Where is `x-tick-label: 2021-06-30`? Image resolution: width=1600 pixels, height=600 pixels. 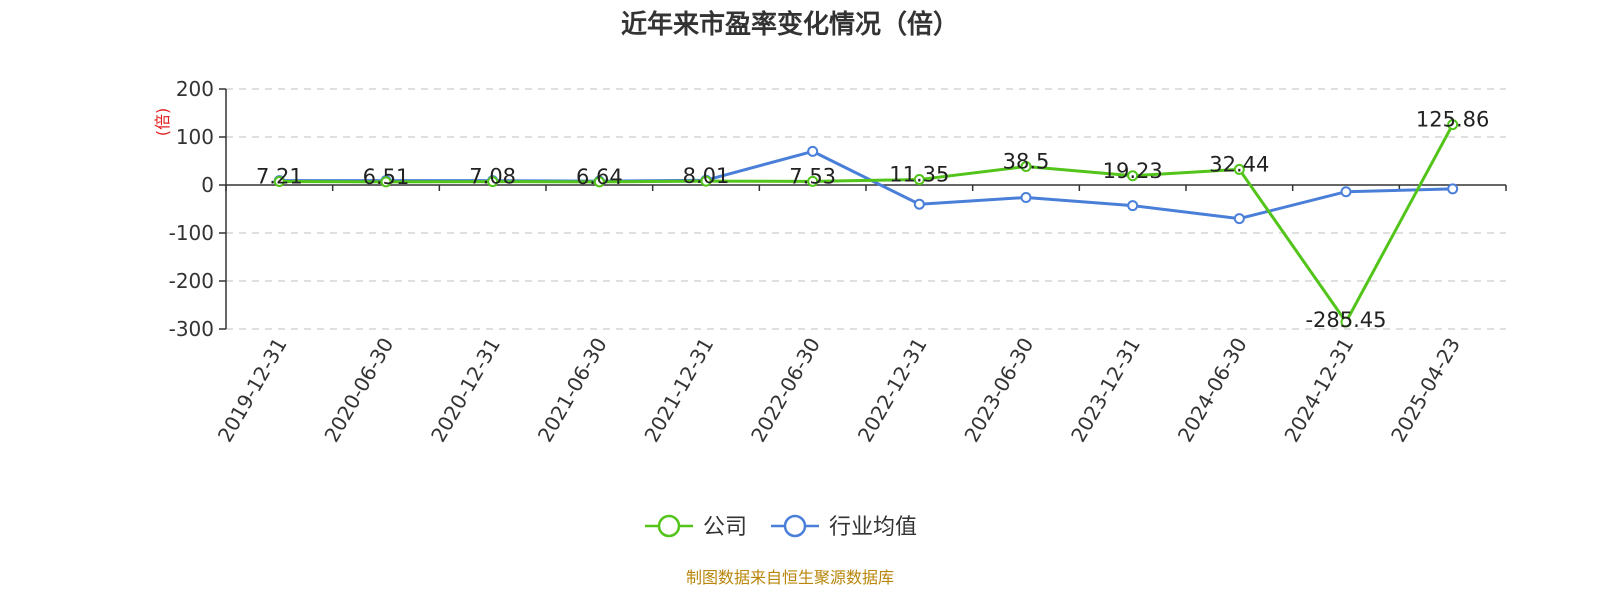 x-tick-label: 2021-06-30 is located at coordinates (572, 390).